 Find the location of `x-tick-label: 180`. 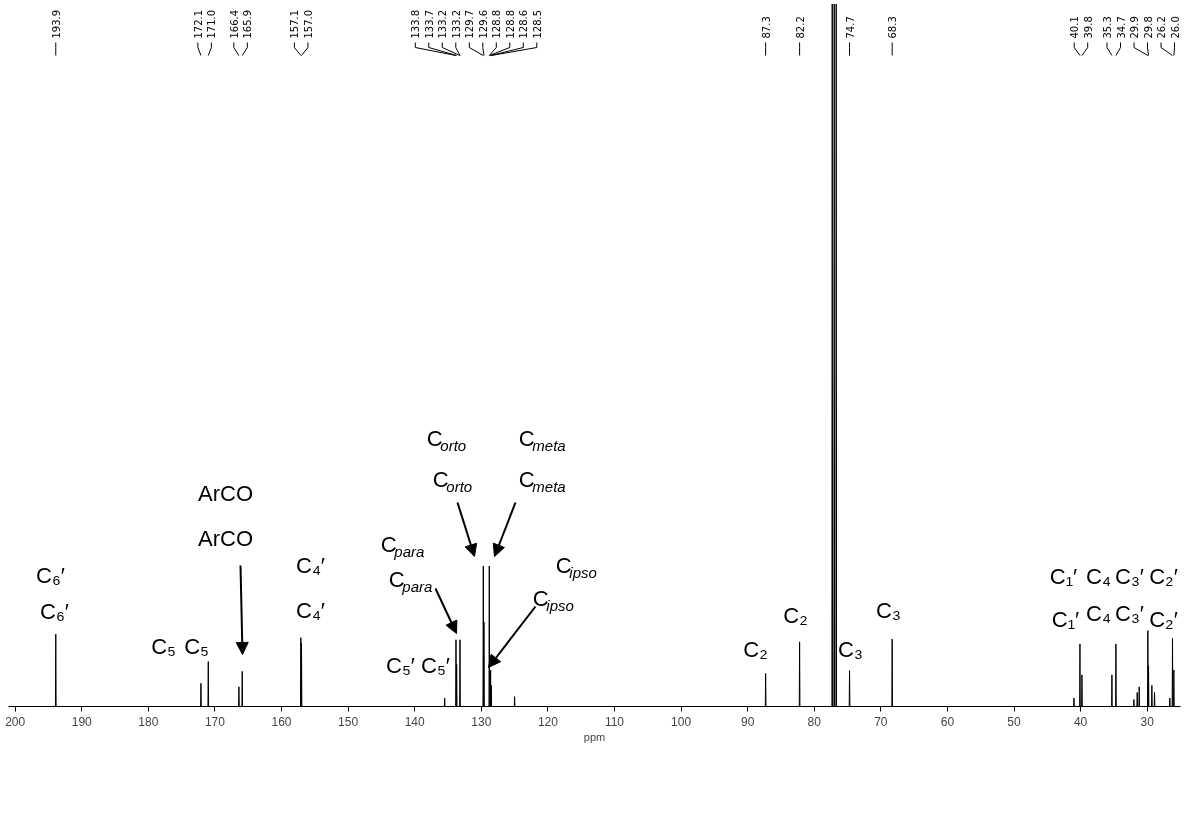

x-tick-label: 180 is located at coordinates (148, 721).